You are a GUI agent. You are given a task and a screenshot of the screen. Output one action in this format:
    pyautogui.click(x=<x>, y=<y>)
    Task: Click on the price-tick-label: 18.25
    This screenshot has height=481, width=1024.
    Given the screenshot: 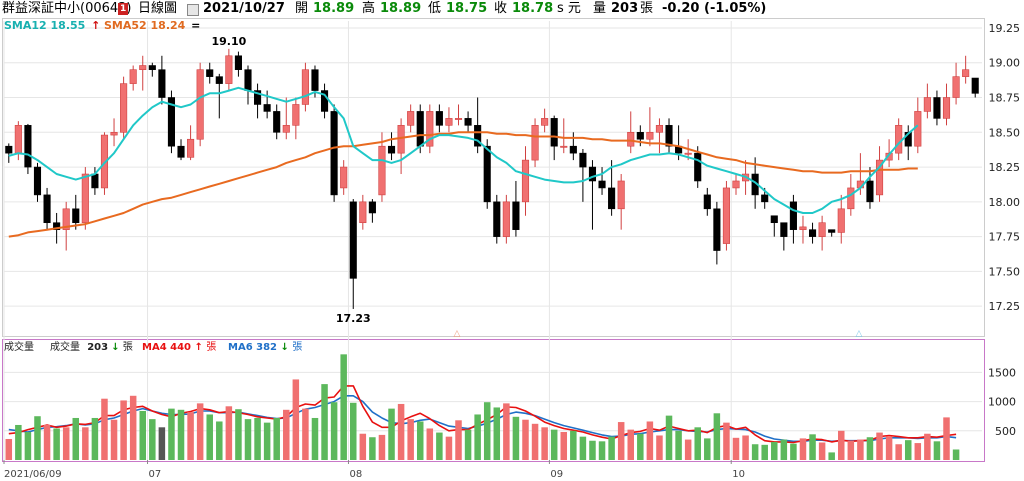 What is the action you would take?
    pyautogui.click(x=1005, y=167)
    